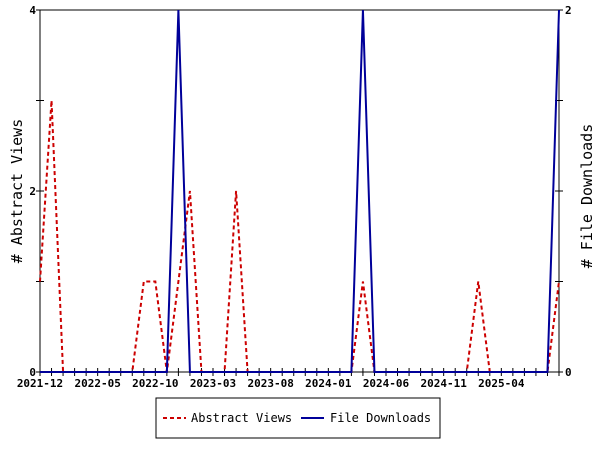 The height and width of the screenshot is (450, 600). Describe the element at coordinates (155, 383) in the screenshot. I see `x-tick-label: 2022-10` at that location.